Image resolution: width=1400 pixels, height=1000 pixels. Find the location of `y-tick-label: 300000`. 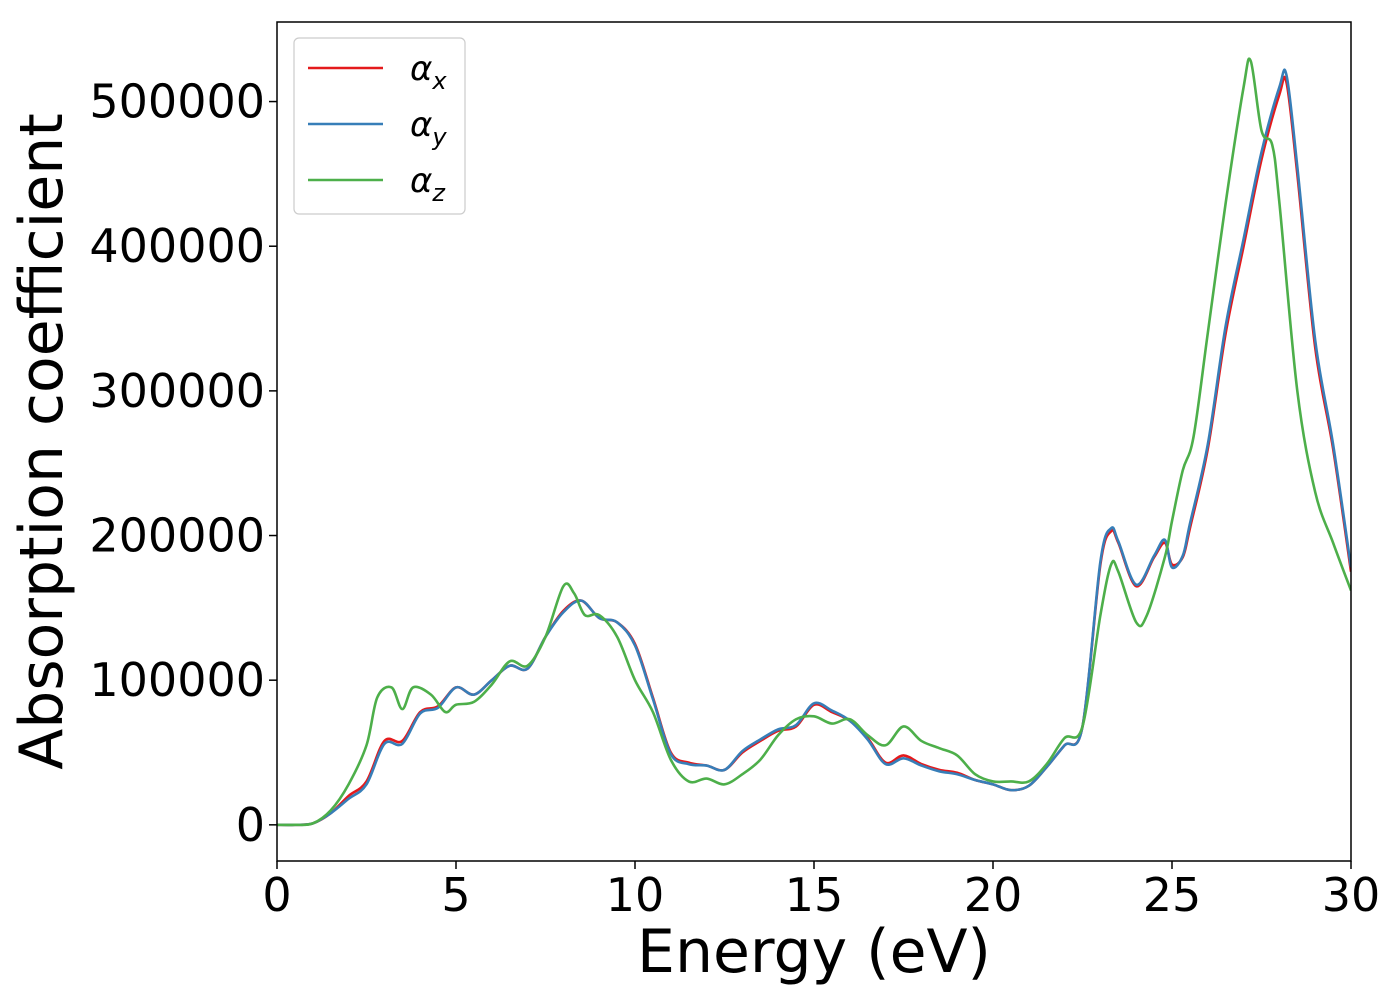

y-tick-label: 300000 is located at coordinates (177, 391).